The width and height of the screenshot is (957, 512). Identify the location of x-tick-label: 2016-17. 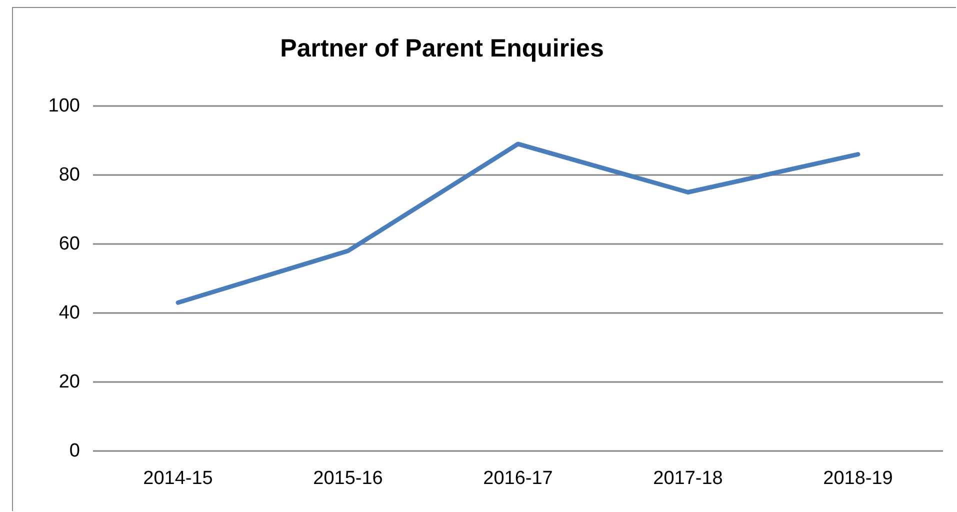
(518, 478).